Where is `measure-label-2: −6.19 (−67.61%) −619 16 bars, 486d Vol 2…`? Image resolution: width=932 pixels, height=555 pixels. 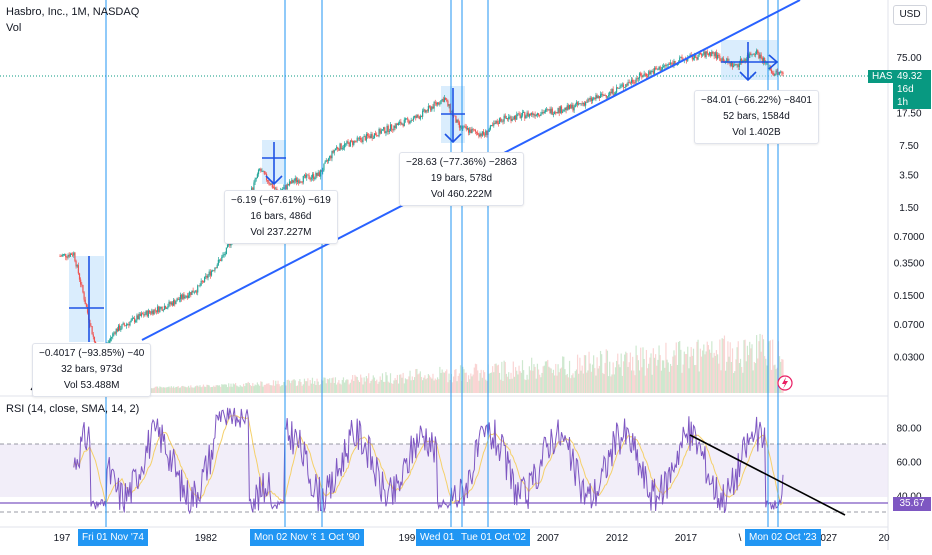 measure-label-2: −6.19 (−67.61%) −619 16 bars, 486d Vol 2… is located at coordinates (281, 217).